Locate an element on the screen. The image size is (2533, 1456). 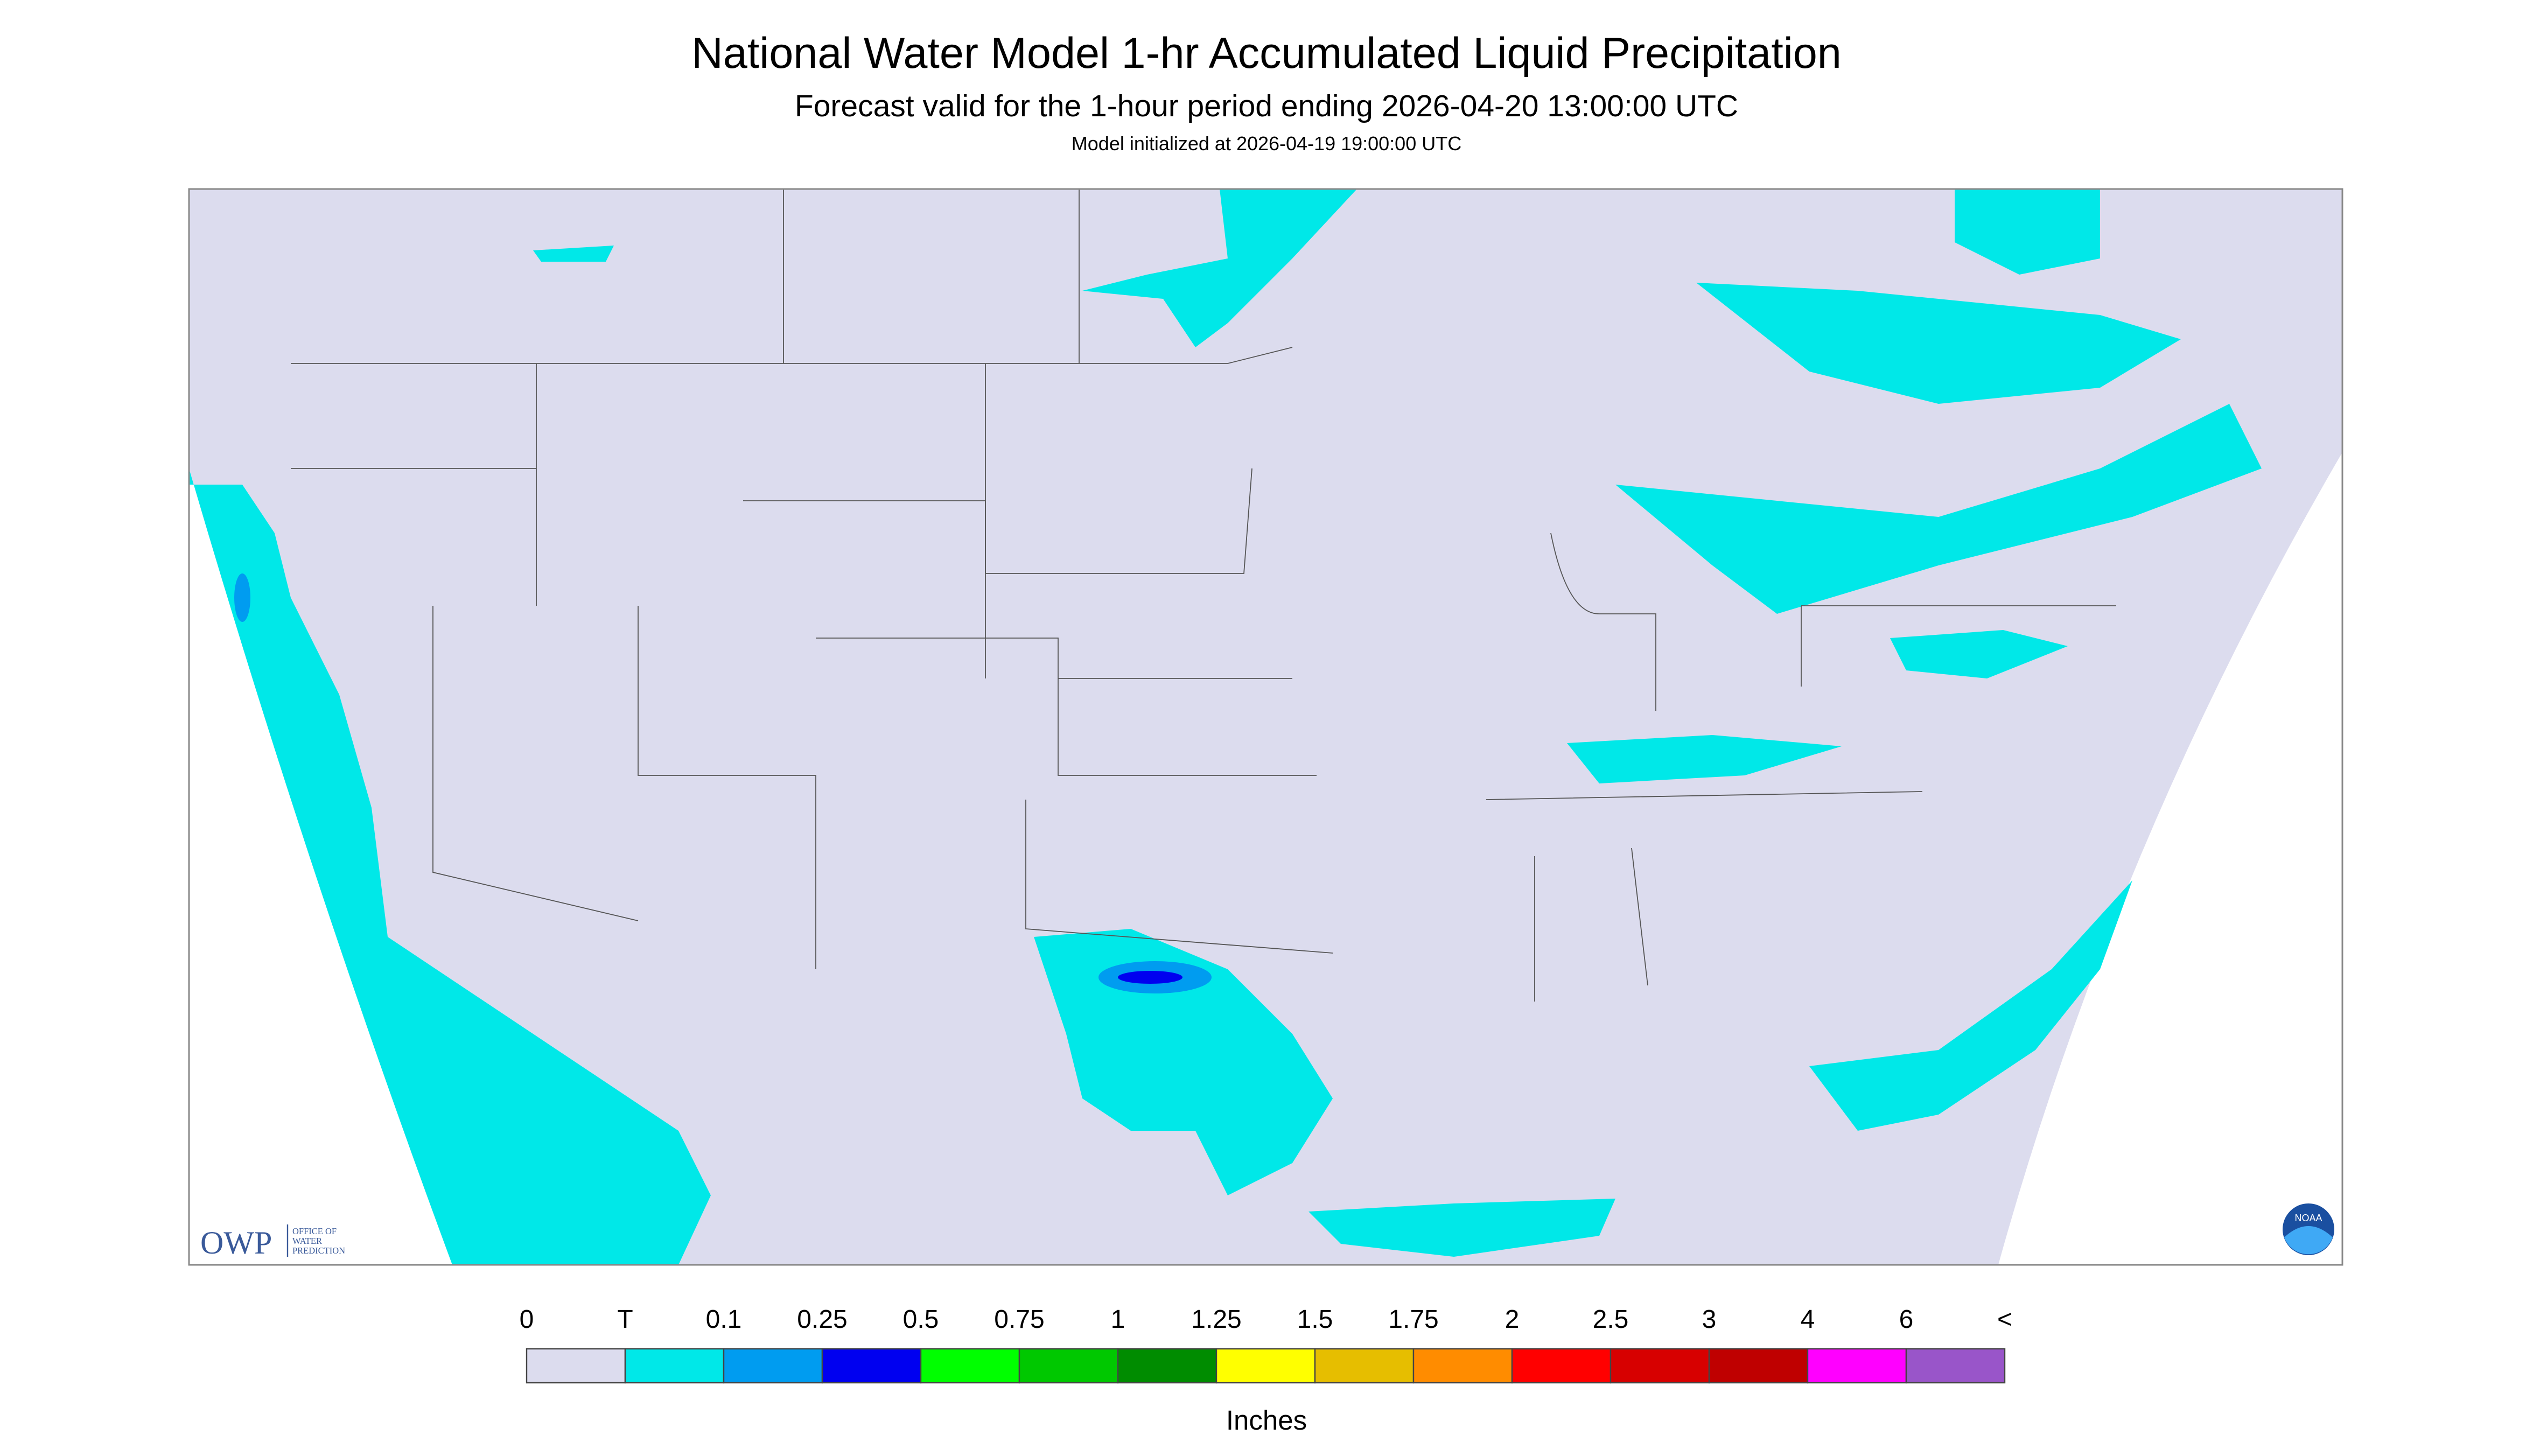
owp-logo: OWP OFFICE OF WATER PREDICTION is located at coordinates (272, 1242).